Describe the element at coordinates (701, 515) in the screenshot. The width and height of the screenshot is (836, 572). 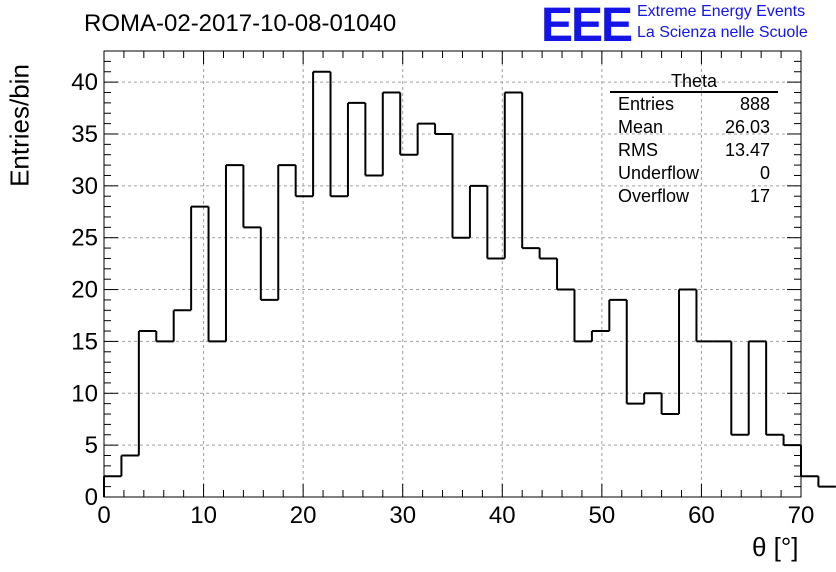
I see `x-tick-label: 60` at that location.